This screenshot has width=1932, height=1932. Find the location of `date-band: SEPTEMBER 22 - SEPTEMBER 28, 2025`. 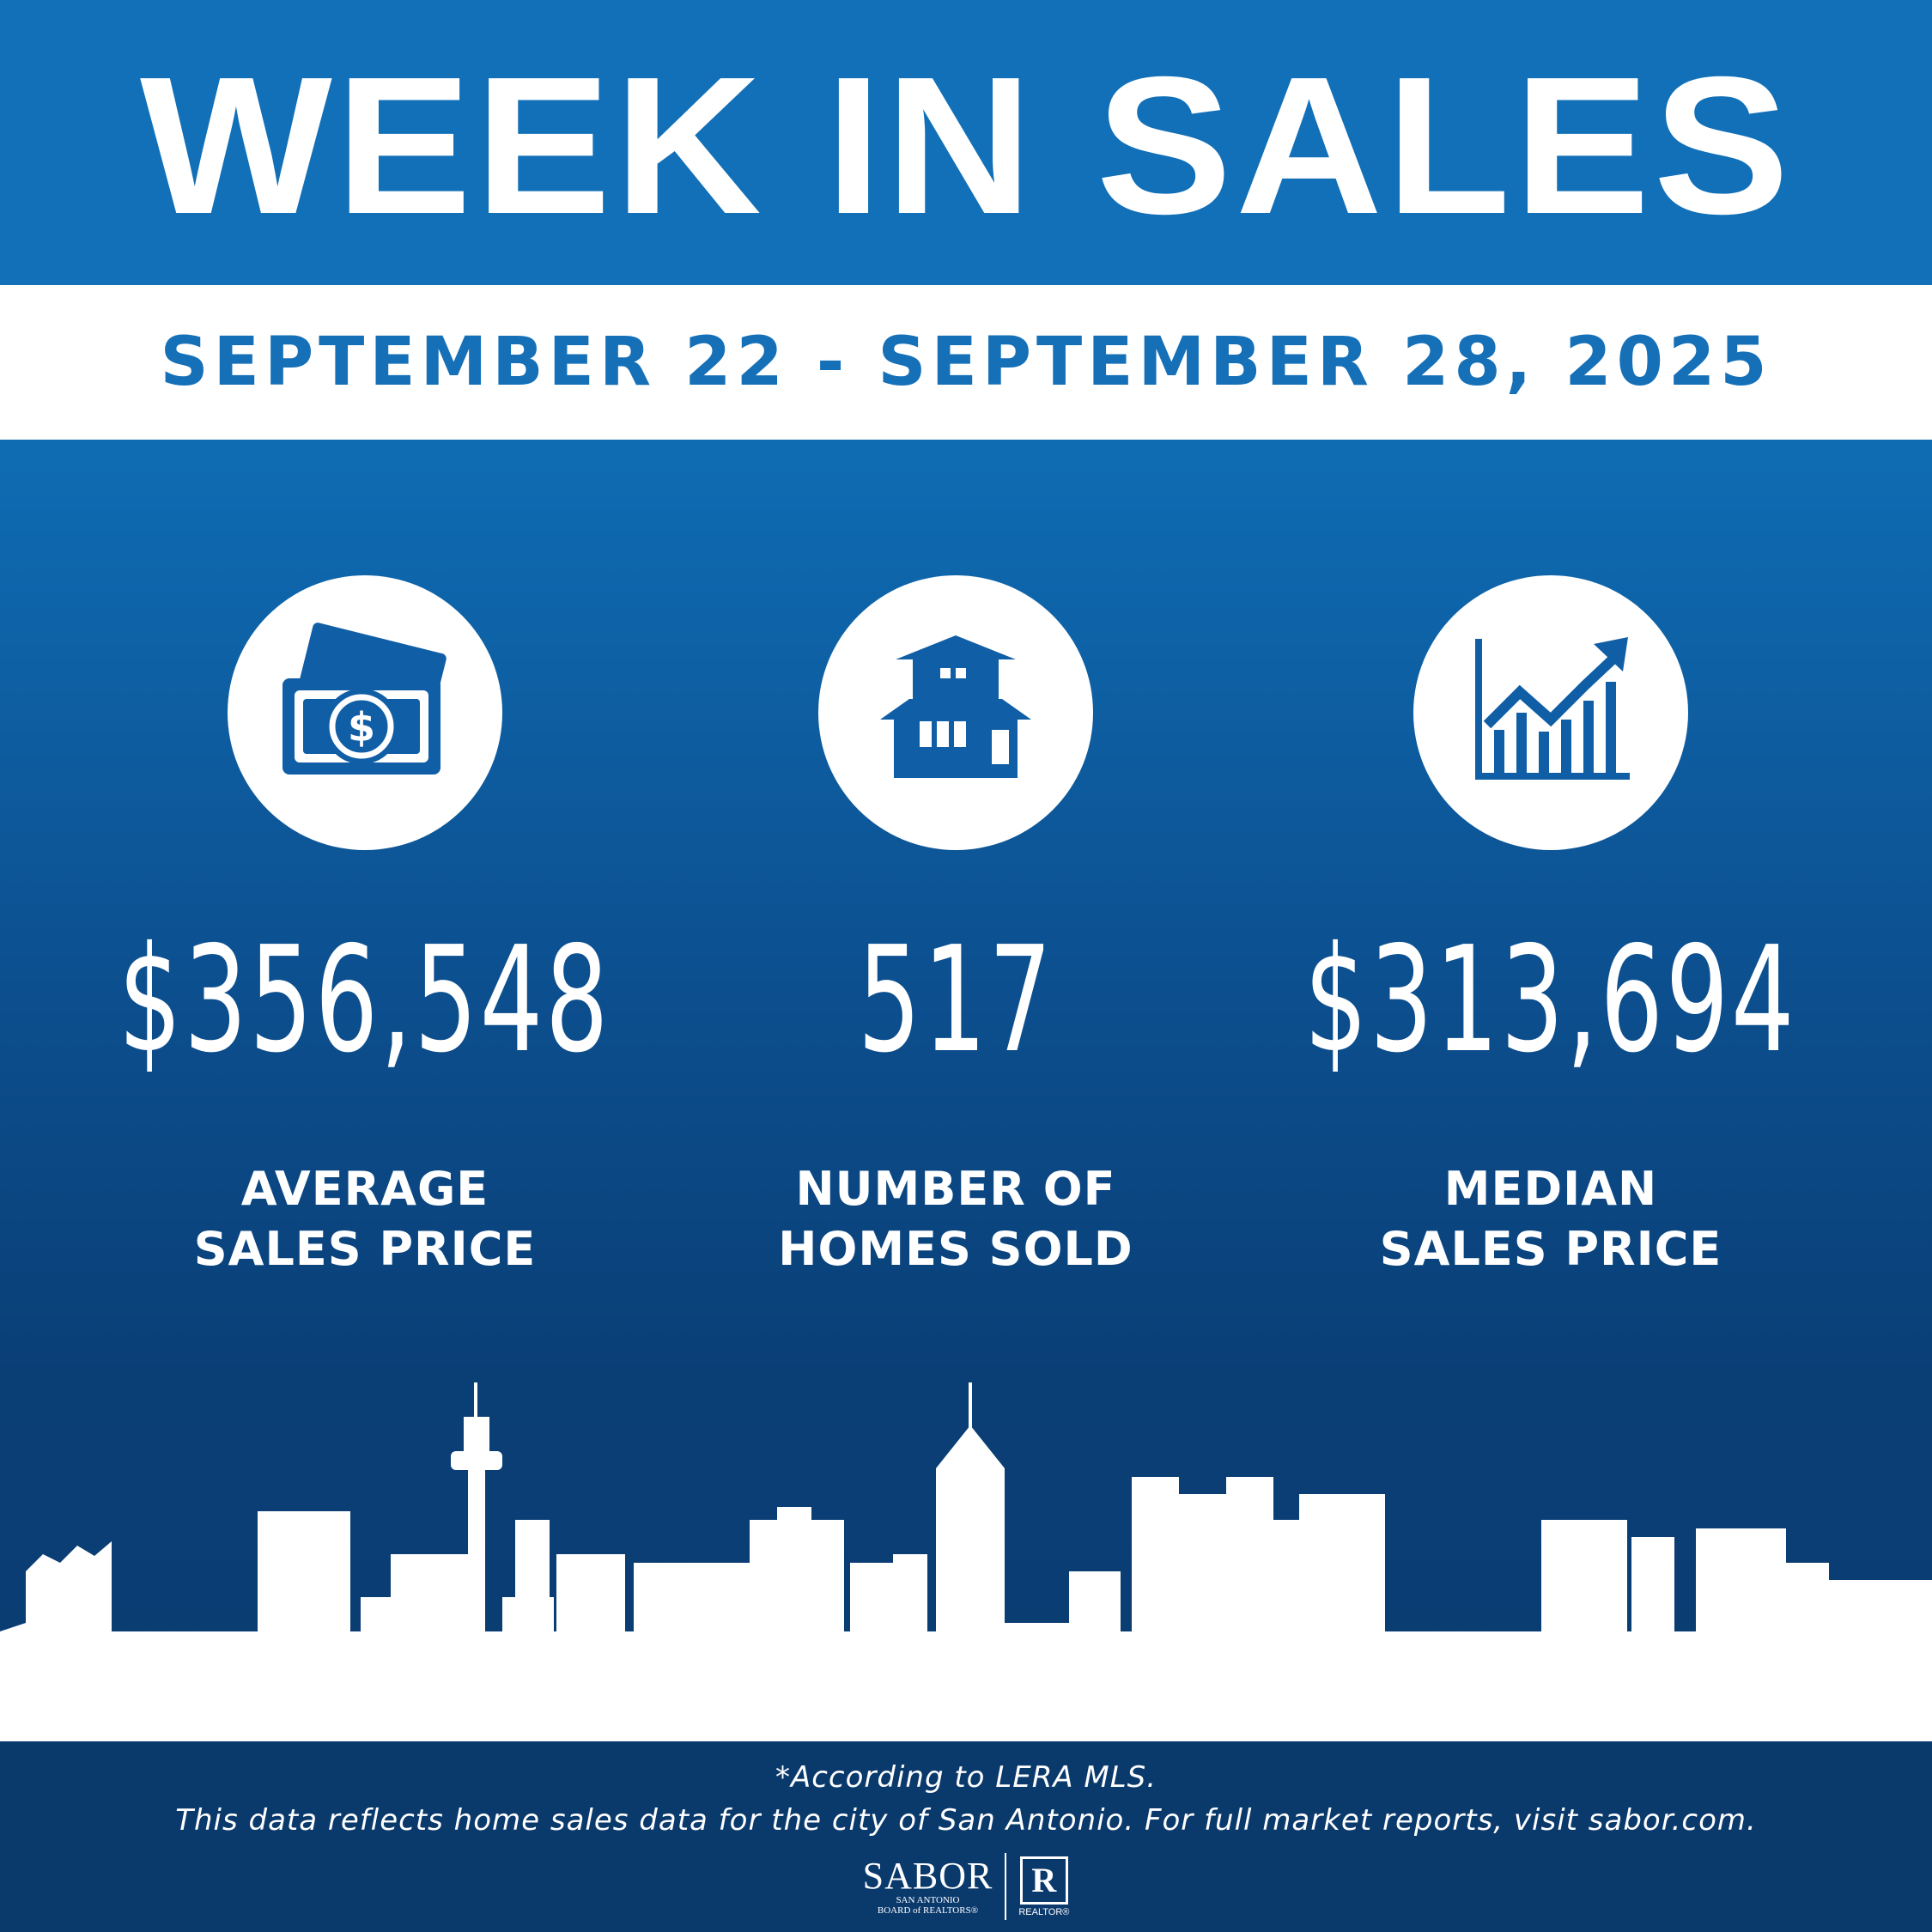

date-band: SEPTEMBER 22 - SEPTEMBER 28, 2025 is located at coordinates (966, 362).